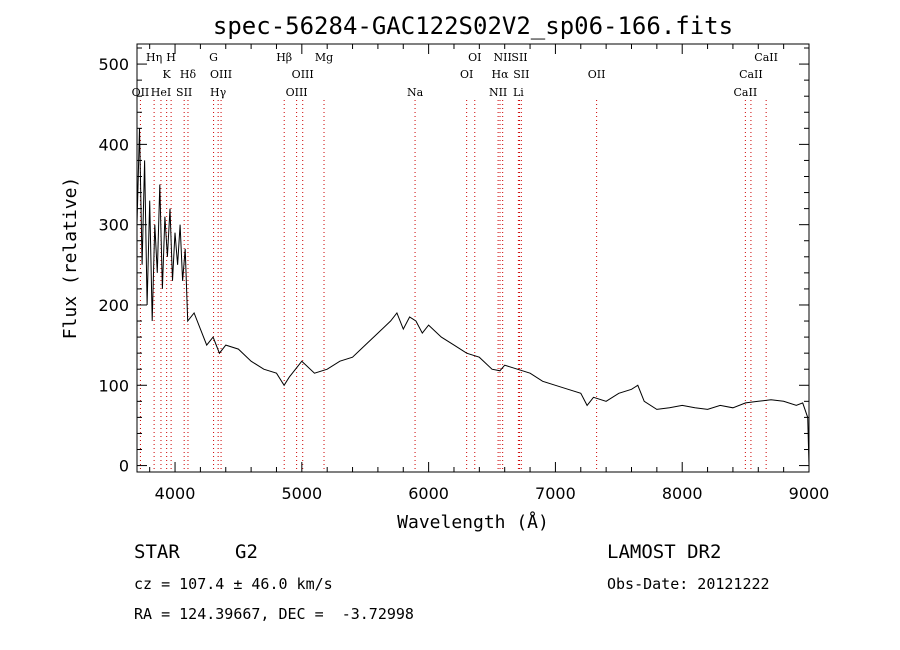  I want to click on y-tick-label: 200, so click(113, 305).